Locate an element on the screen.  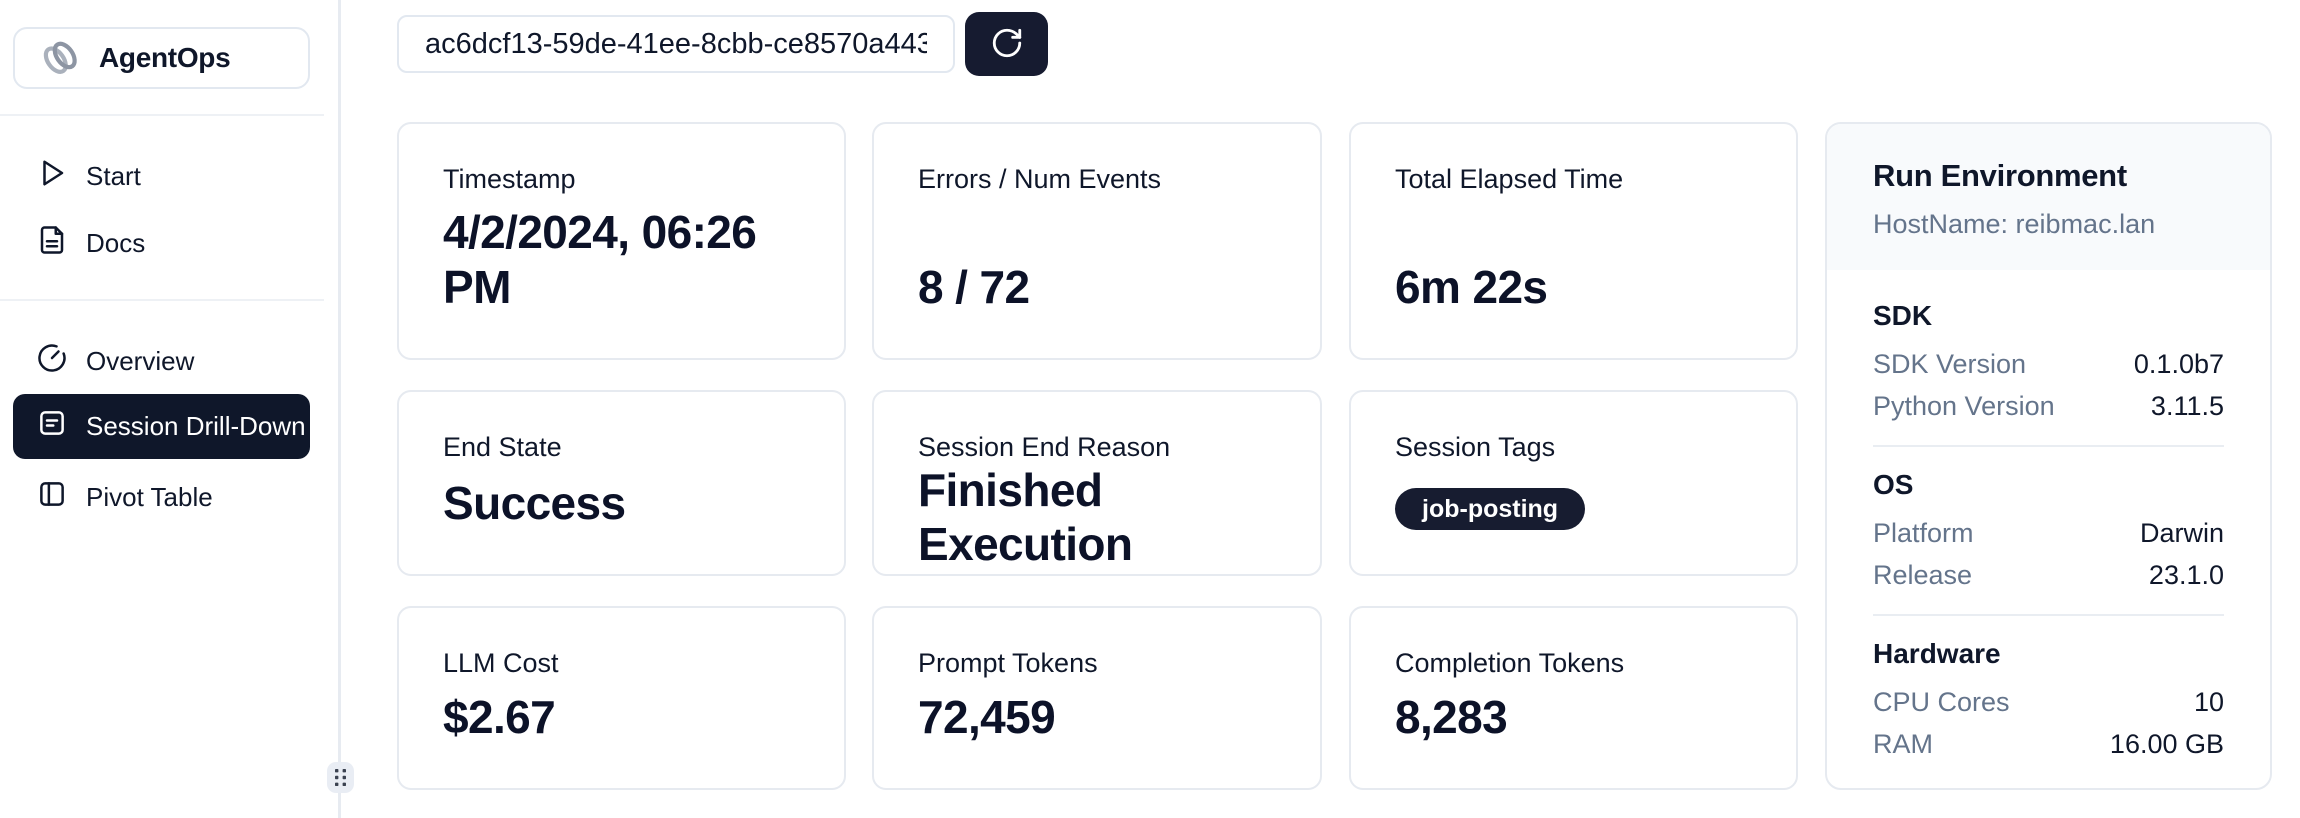
env-row-value: 23.1.0 is located at coordinates (2186, 575).